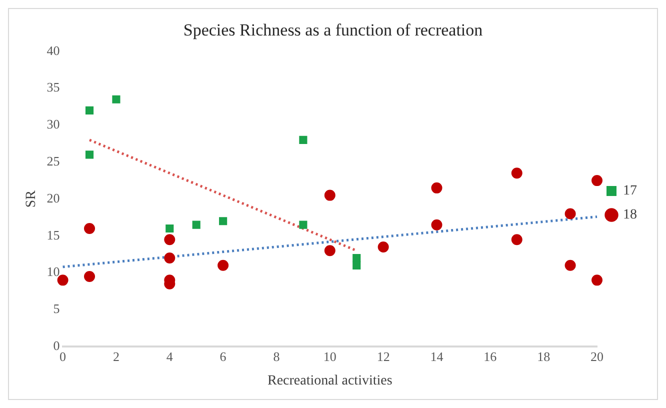 This screenshot has width=666, height=408. What do you see at coordinates (437, 356) in the screenshot?
I see `x-tick-label: 14` at bounding box center [437, 356].